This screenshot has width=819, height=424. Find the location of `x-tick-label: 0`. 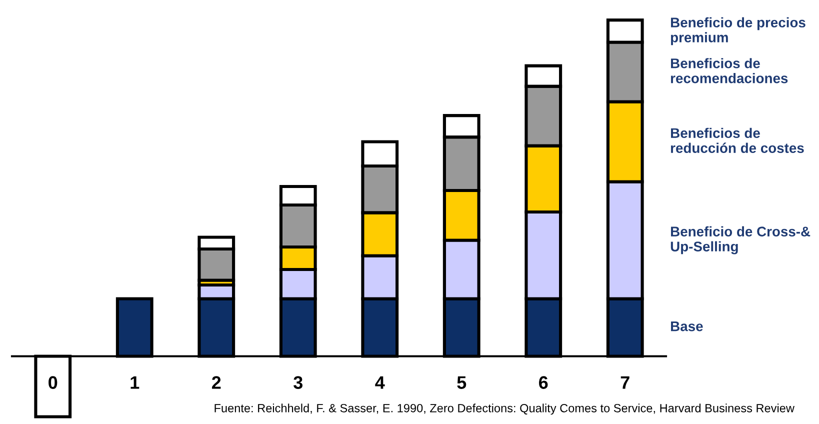

x-tick-label: 0 is located at coordinates (53, 382).